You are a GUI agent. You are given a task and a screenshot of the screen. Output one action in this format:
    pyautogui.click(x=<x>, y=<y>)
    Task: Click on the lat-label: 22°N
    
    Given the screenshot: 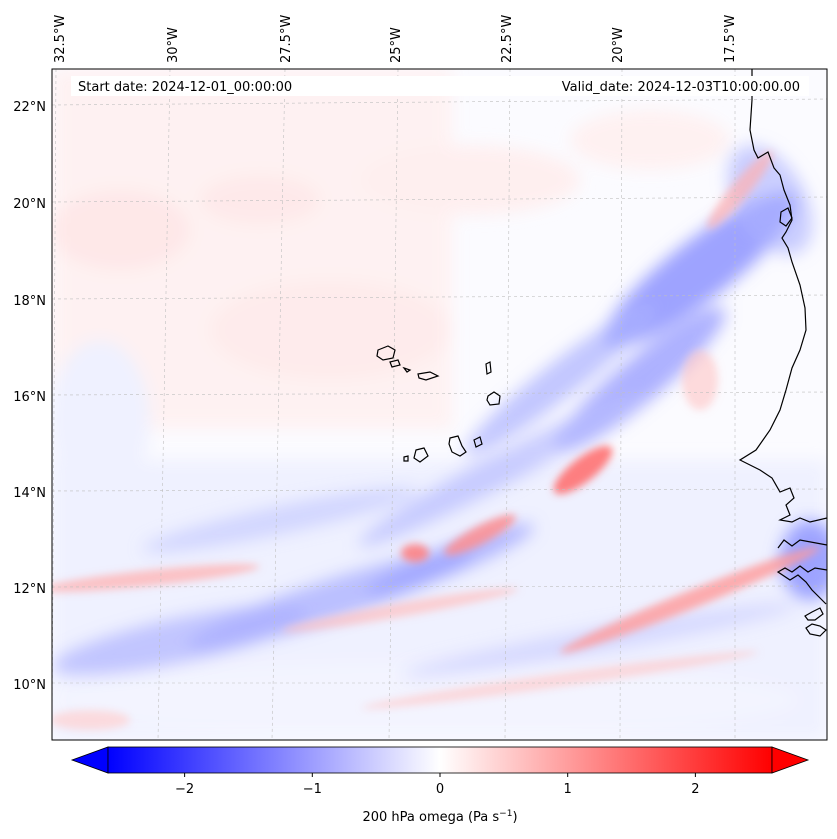 What is the action you would take?
    pyautogui.click(x=29, y=107)
    